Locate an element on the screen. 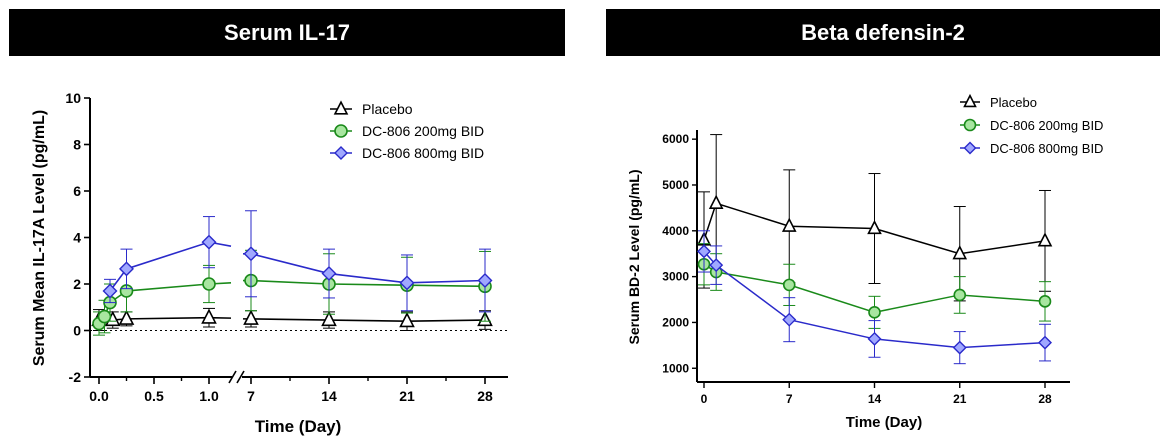  bd2-y-tick-label: 5000 is located at coordinates (675, 185).